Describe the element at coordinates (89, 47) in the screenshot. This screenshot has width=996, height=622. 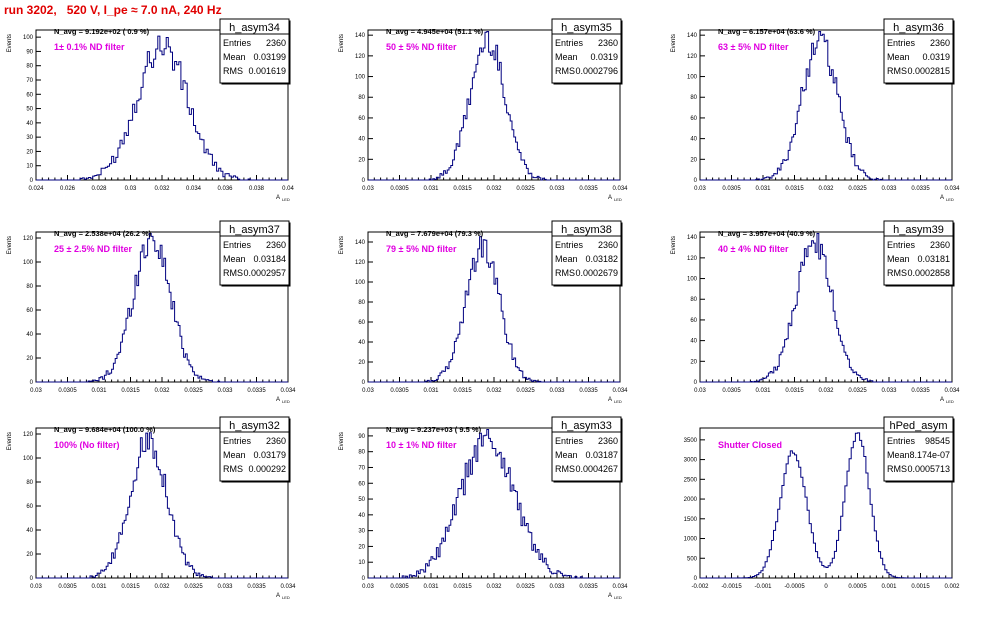
I see `filter-annotation: 1± 0.1% ND filter` at that location.